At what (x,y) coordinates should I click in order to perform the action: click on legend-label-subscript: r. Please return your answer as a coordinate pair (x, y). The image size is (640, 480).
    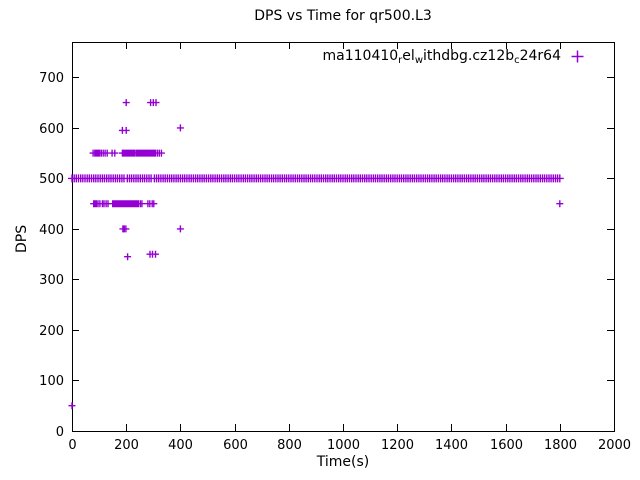
    Looking at the image, I should click on (400, 60).